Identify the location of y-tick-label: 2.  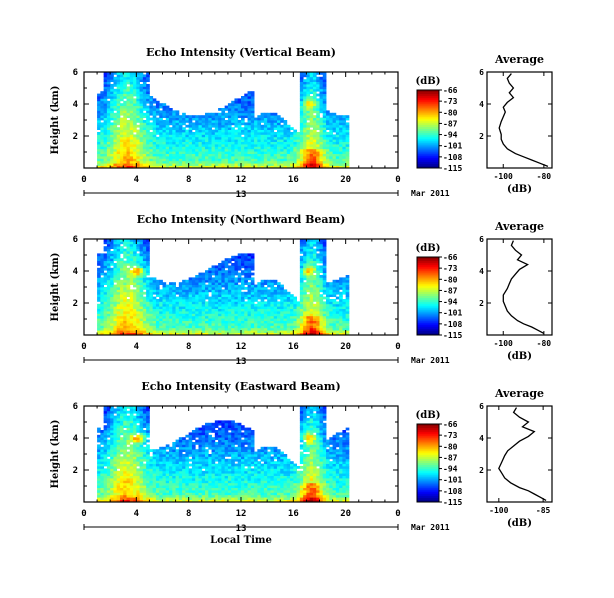
(75, 137).